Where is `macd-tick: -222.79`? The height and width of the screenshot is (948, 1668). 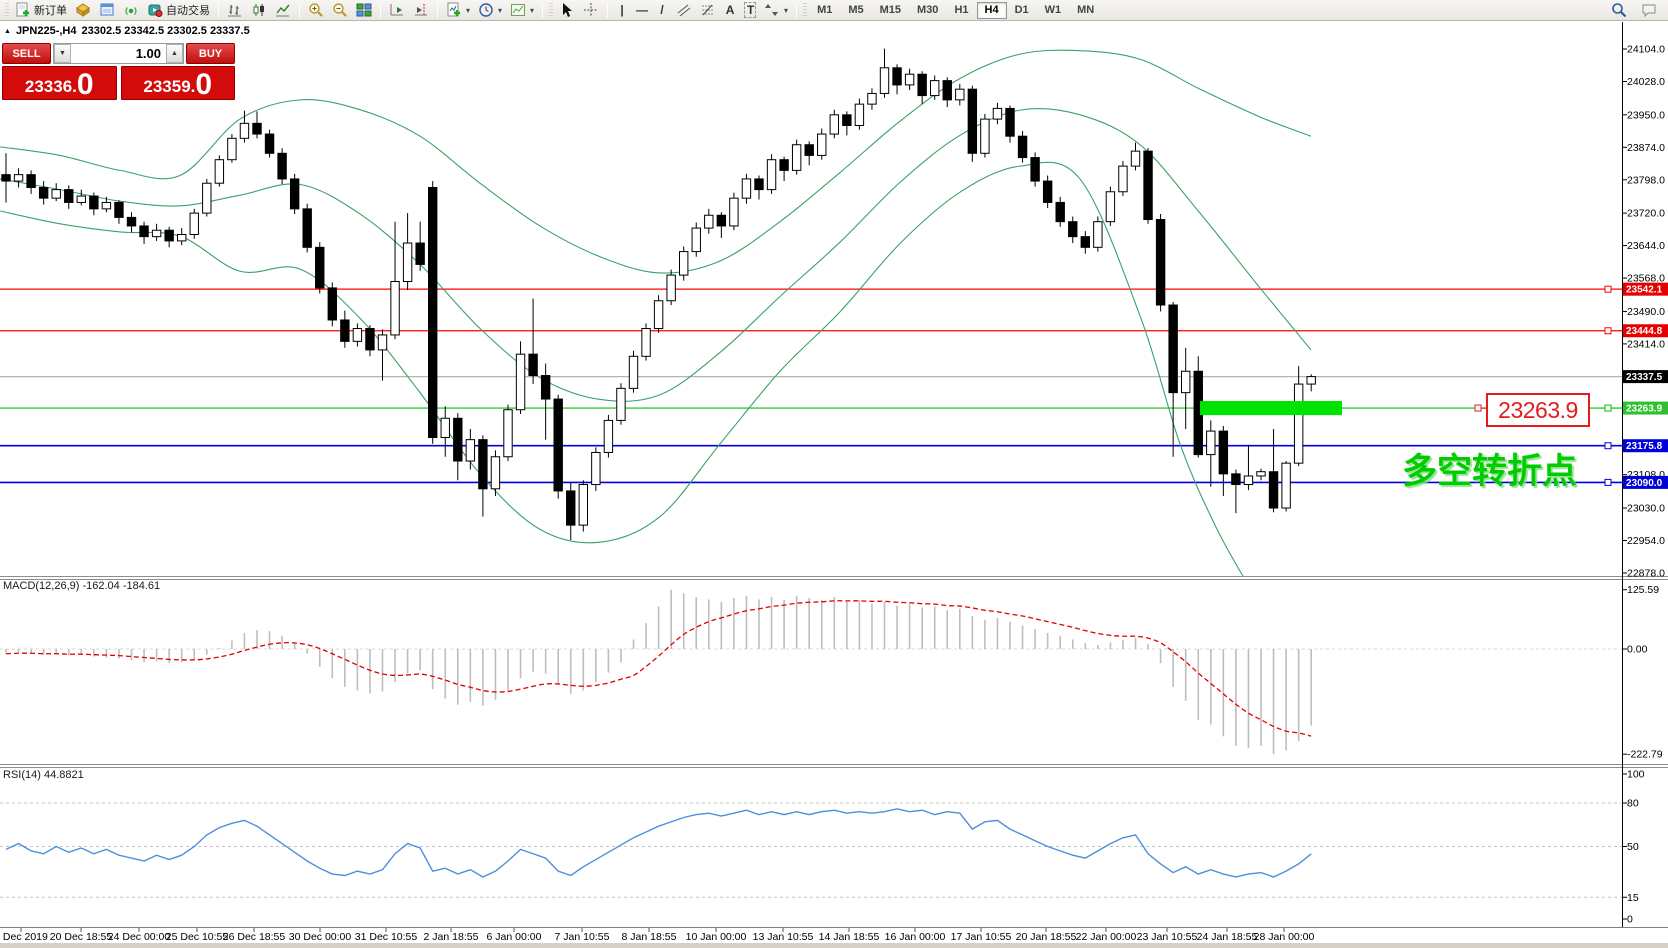 macd-tick: -222.79 is located at coordinates (1645, 755).